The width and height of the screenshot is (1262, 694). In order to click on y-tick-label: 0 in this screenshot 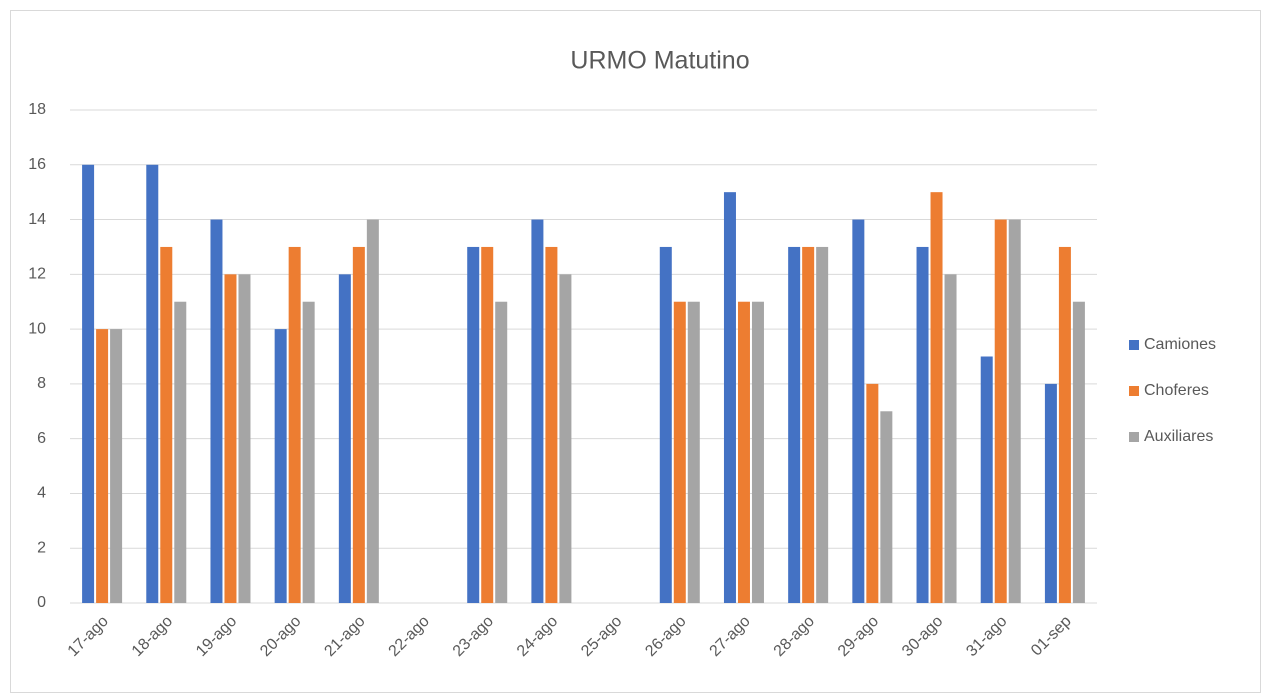, I will do `click(41, 602)`.